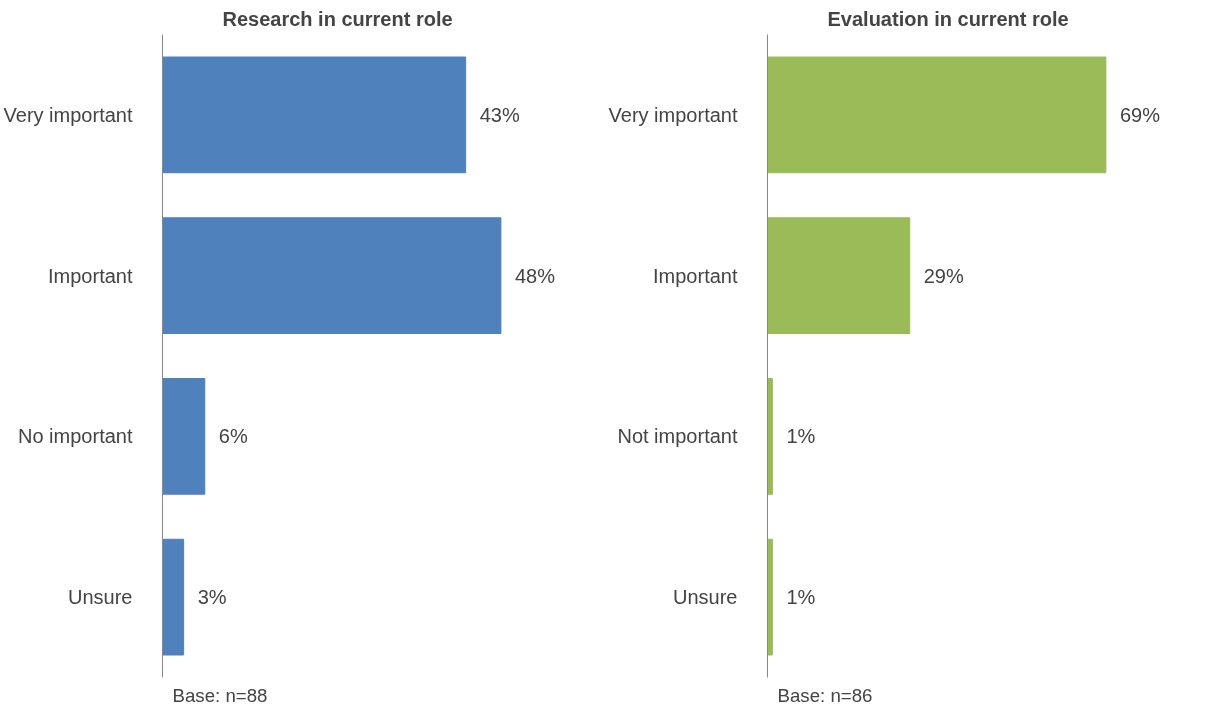 The image size is (1222, 720). I want to click on data-label: 6%, so click(233, 436).